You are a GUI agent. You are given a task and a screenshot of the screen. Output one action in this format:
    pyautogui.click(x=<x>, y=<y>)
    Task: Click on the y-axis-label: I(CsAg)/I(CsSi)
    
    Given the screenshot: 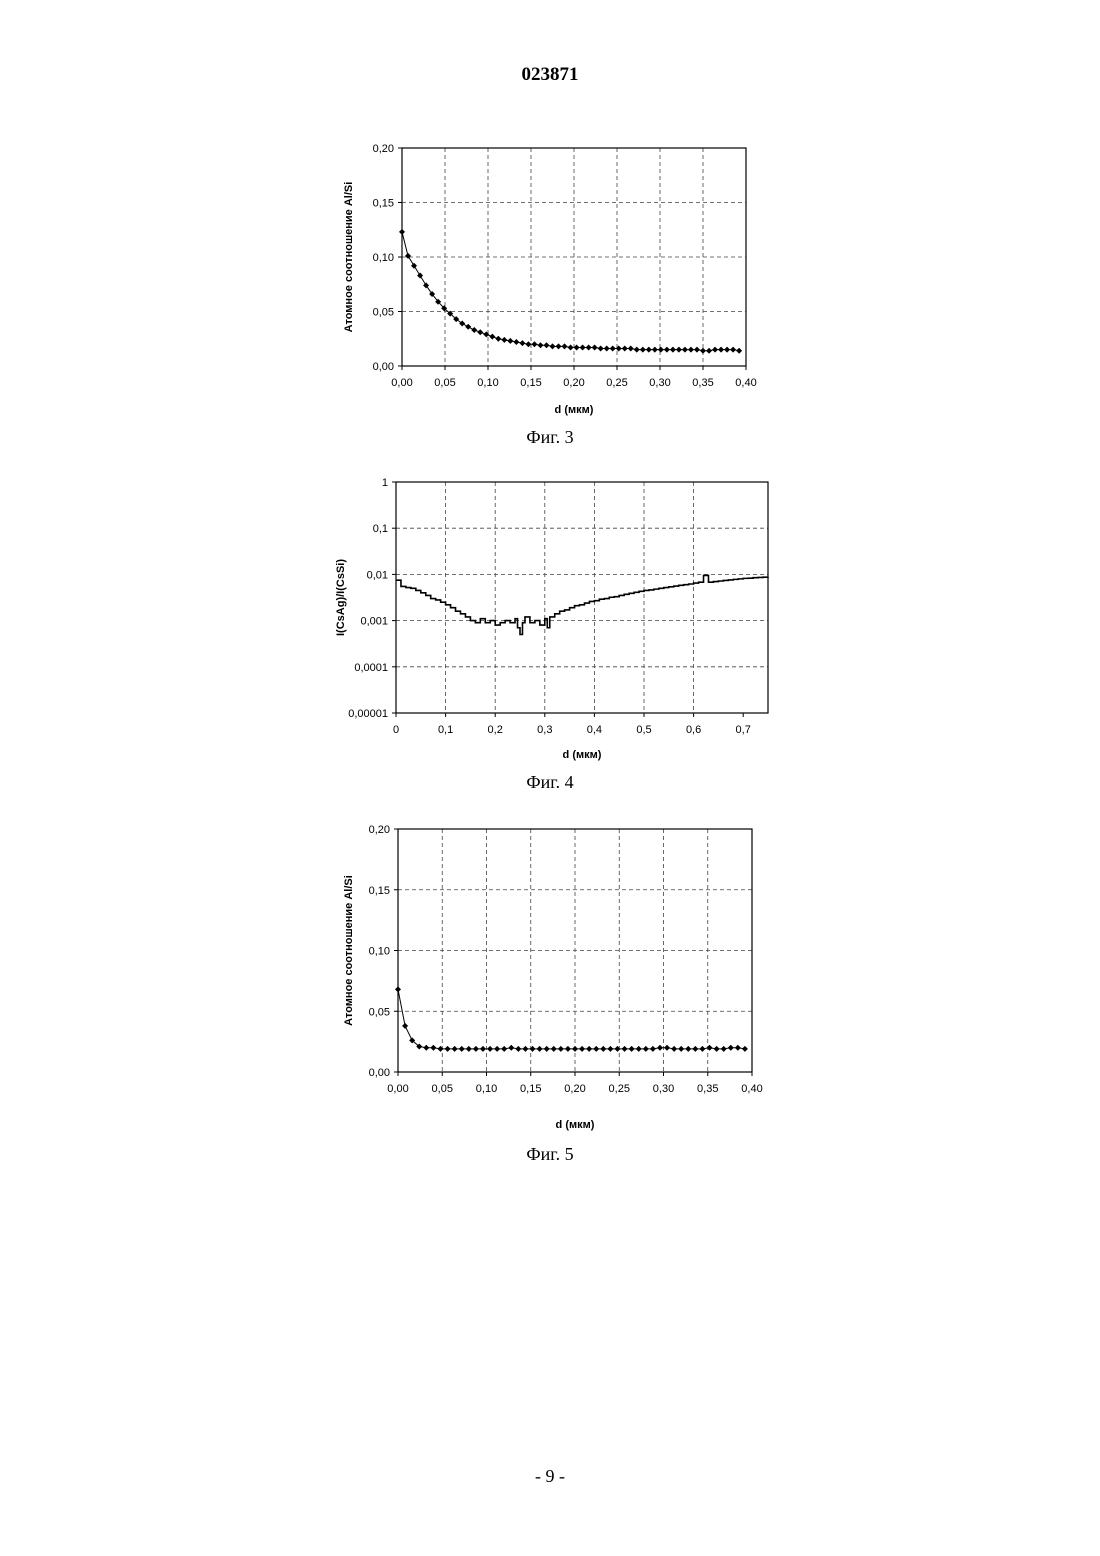 What is the action you would take?
    pyautogui.click(x=341, y=597)
    